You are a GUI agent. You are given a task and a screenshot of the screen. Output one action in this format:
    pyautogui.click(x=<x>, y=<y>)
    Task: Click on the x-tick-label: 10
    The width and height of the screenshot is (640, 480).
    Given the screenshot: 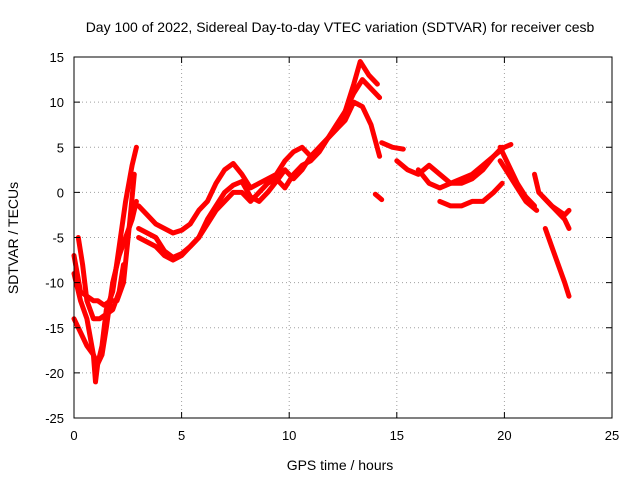 What is the action you would take?
    pyautogui.click(x=289, y=435)
    